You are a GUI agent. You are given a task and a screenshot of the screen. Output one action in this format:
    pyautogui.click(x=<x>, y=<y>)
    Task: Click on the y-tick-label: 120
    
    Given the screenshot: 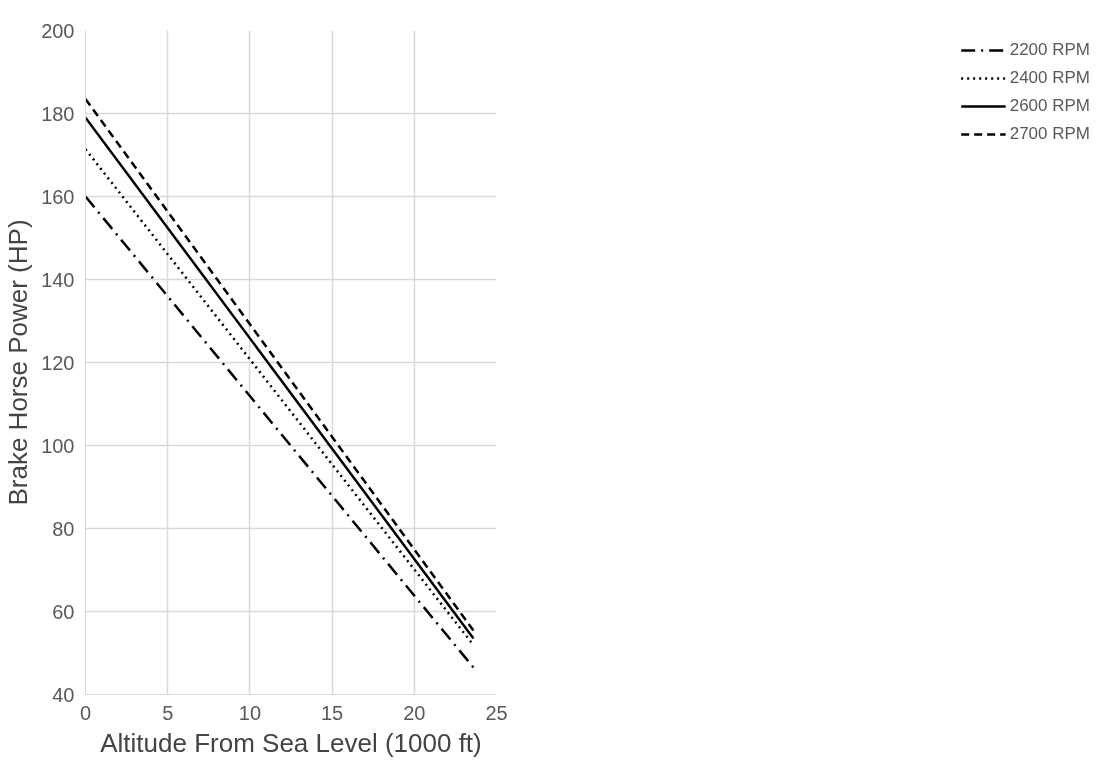 What is the action you would take?
    pyautogui.click(x=58, y=362)
    